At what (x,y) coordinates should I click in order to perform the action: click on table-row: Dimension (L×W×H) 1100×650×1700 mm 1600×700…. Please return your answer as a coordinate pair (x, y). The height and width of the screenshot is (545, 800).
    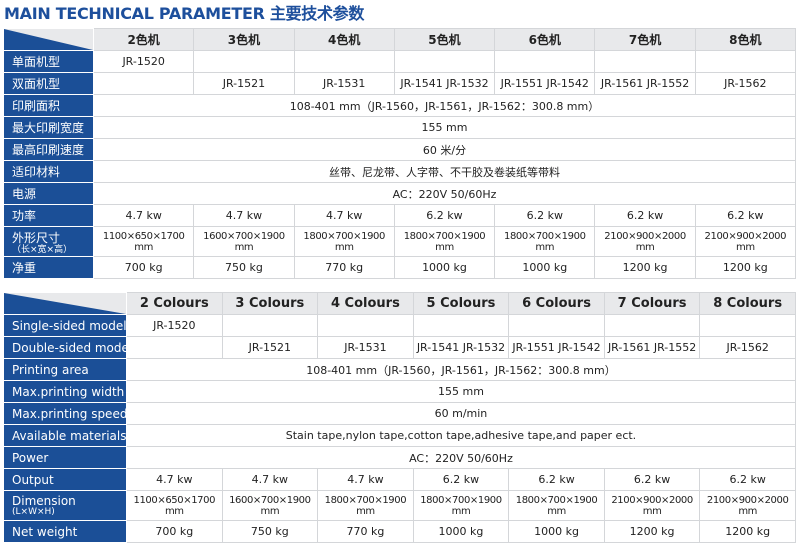
    Looking at the image, I should click on (399, 505).